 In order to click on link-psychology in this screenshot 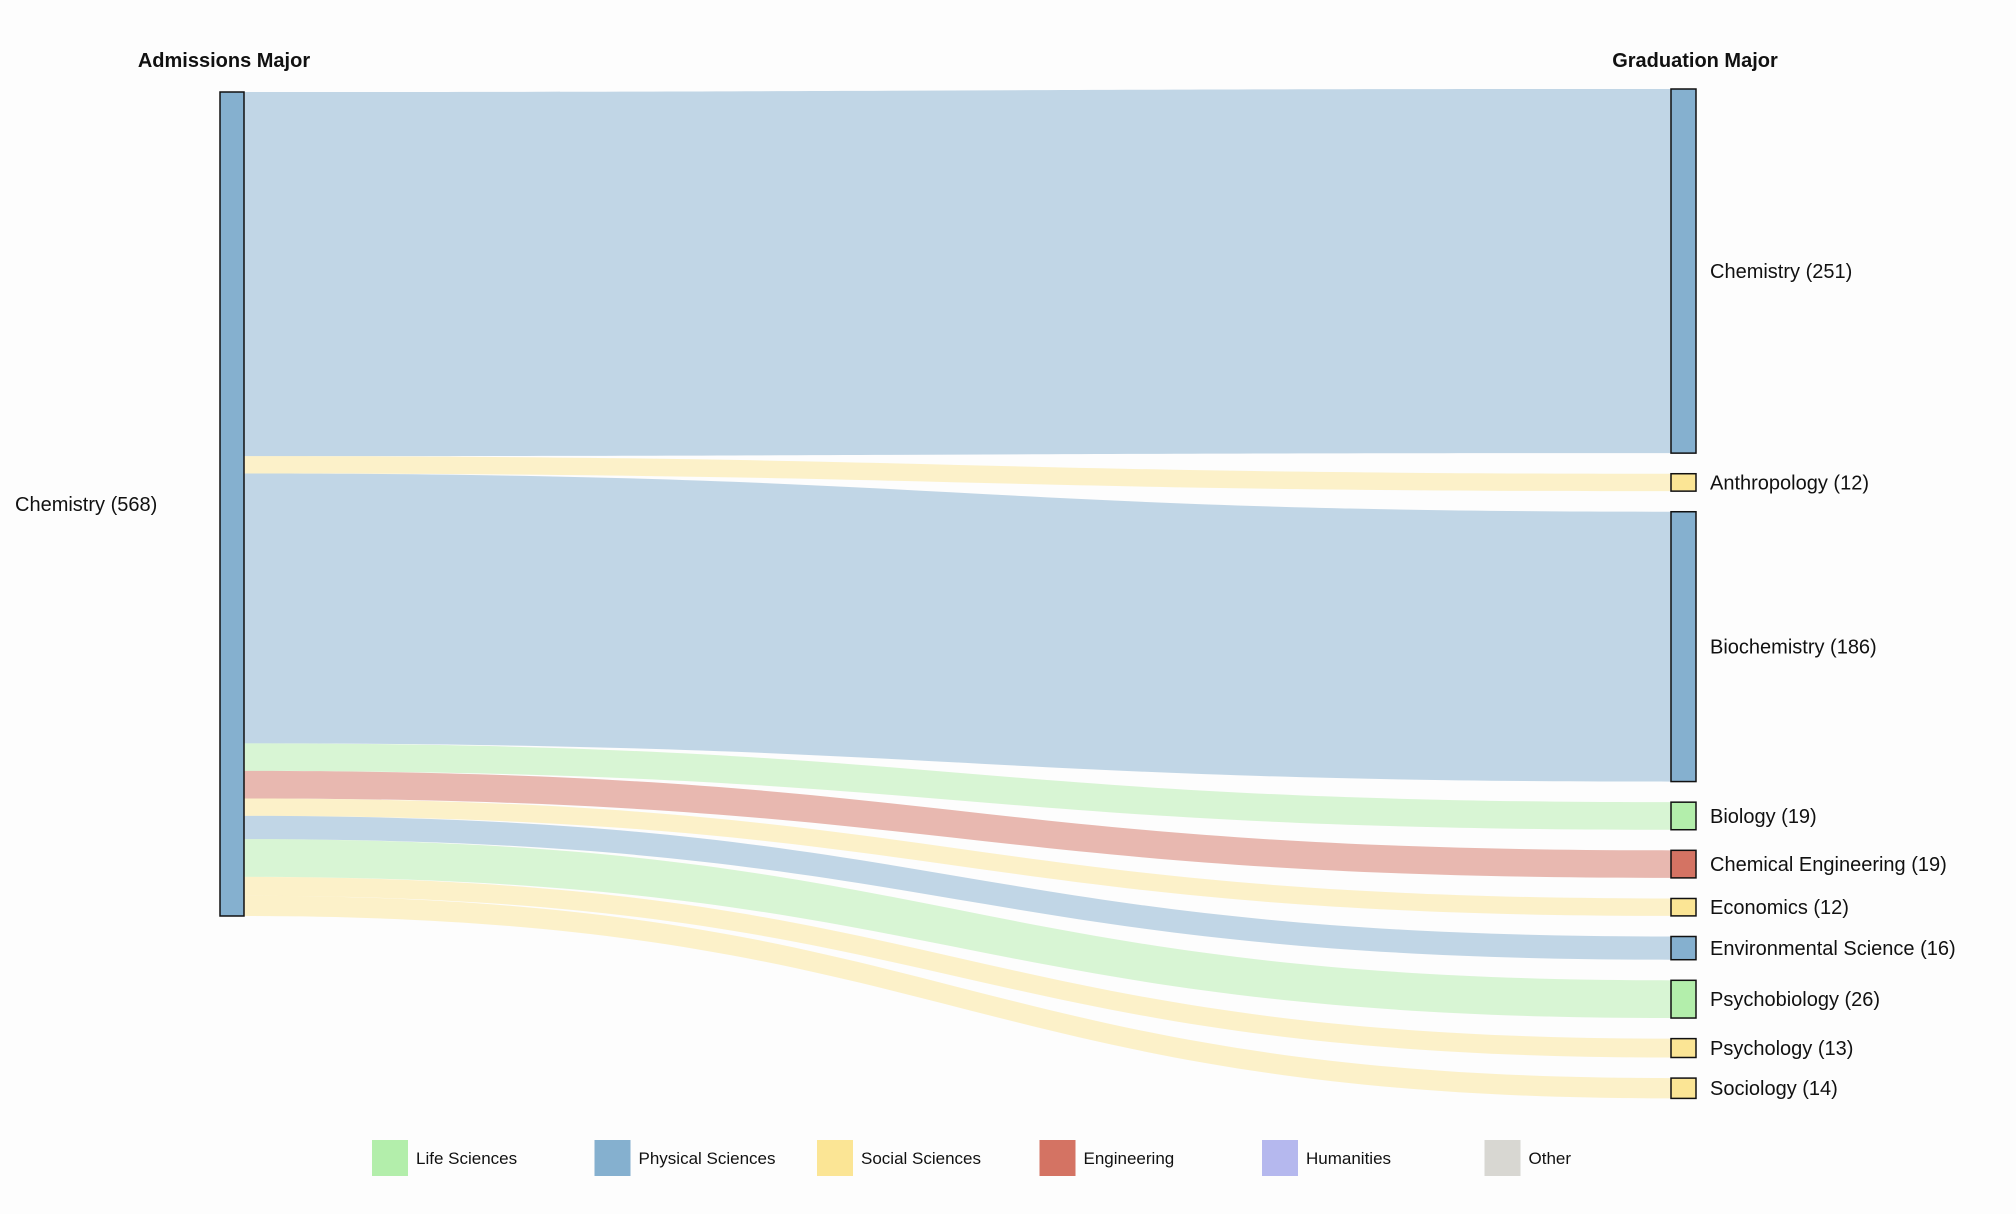, I will do `click(957, 967)`.